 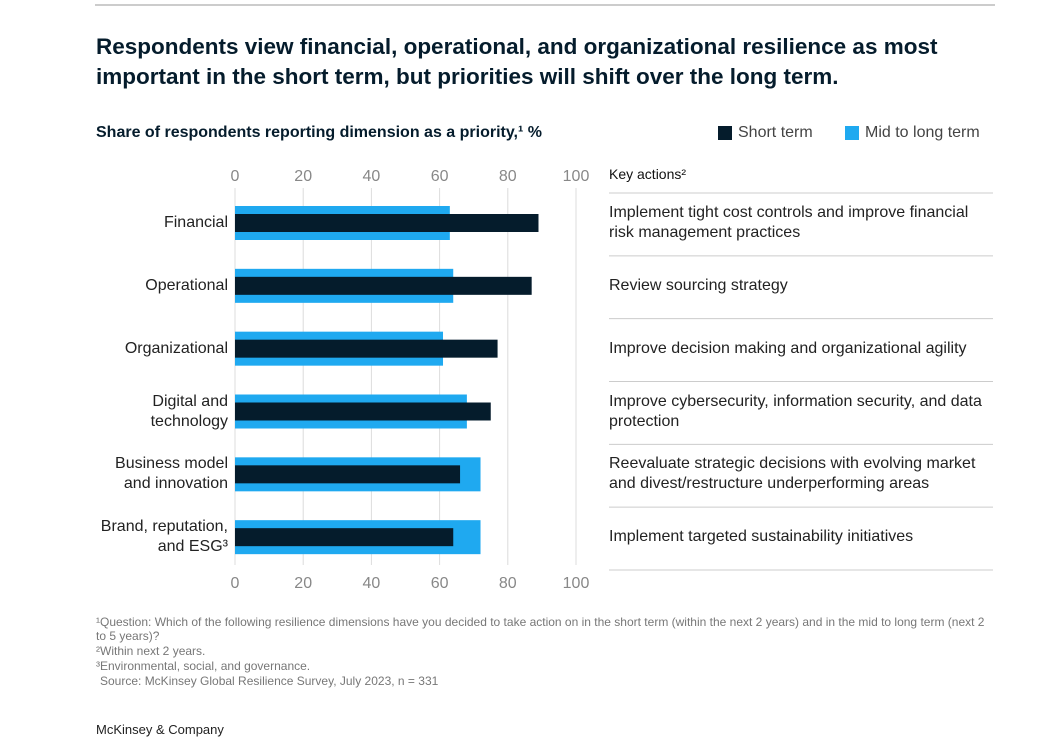 What do you see at coordinates (171, 474) in the screenshot?
I see `category-label: Business model and innovation` at bounding box center [171, 474].